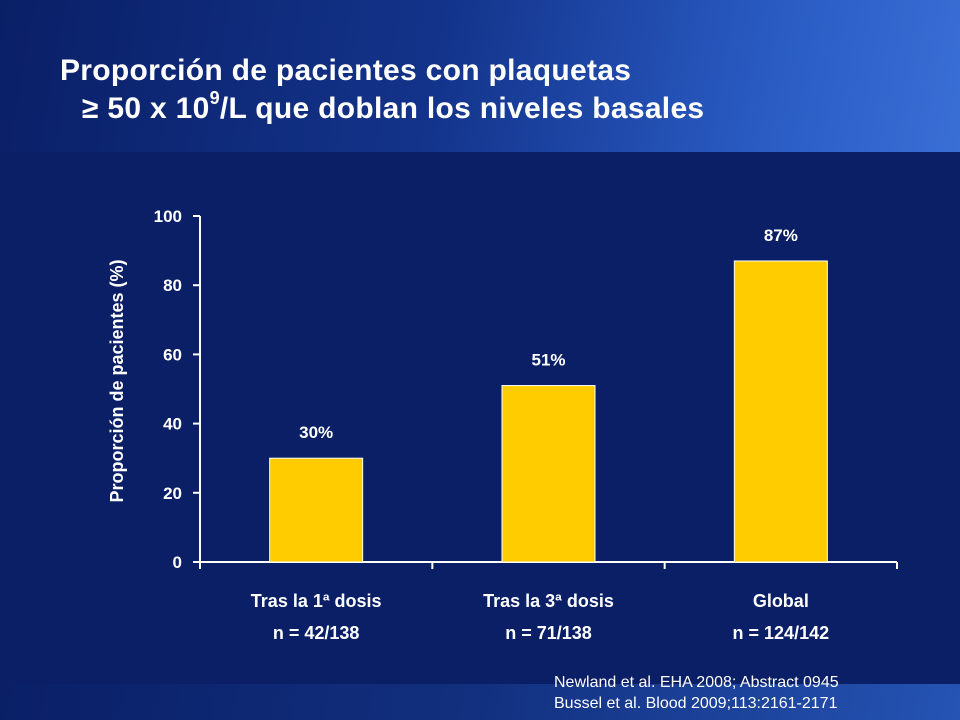  What do you see at coordinates (781, 601) in the screenshot?
I see `category-label-3: Global` at bounding box center [781, 601].